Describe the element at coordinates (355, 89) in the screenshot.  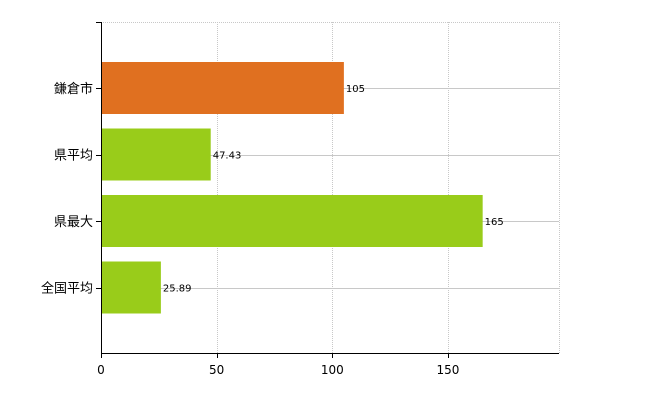
I see `data-label: 105` at that location.